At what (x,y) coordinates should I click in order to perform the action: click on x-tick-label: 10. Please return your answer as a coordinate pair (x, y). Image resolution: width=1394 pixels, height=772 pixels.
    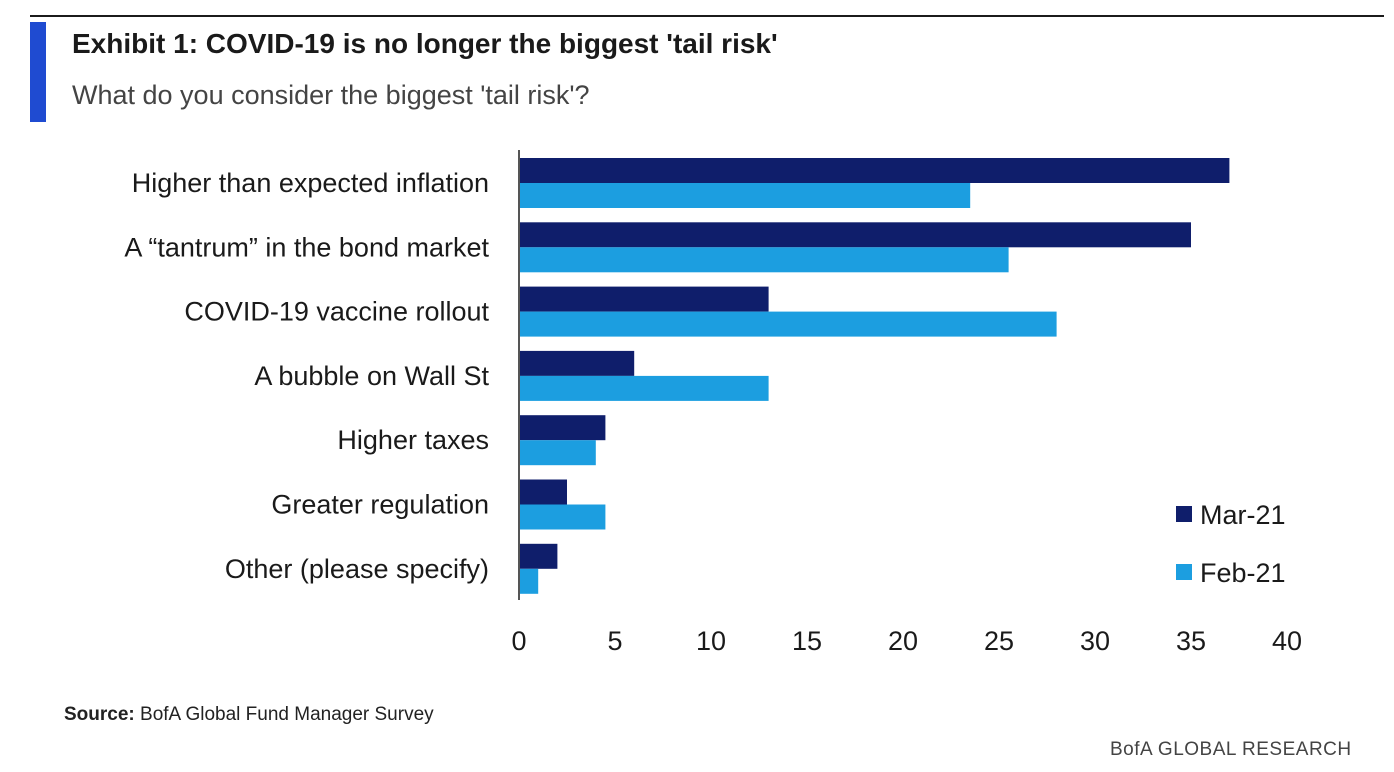
    Looking at the image, I should click on (711, 641).